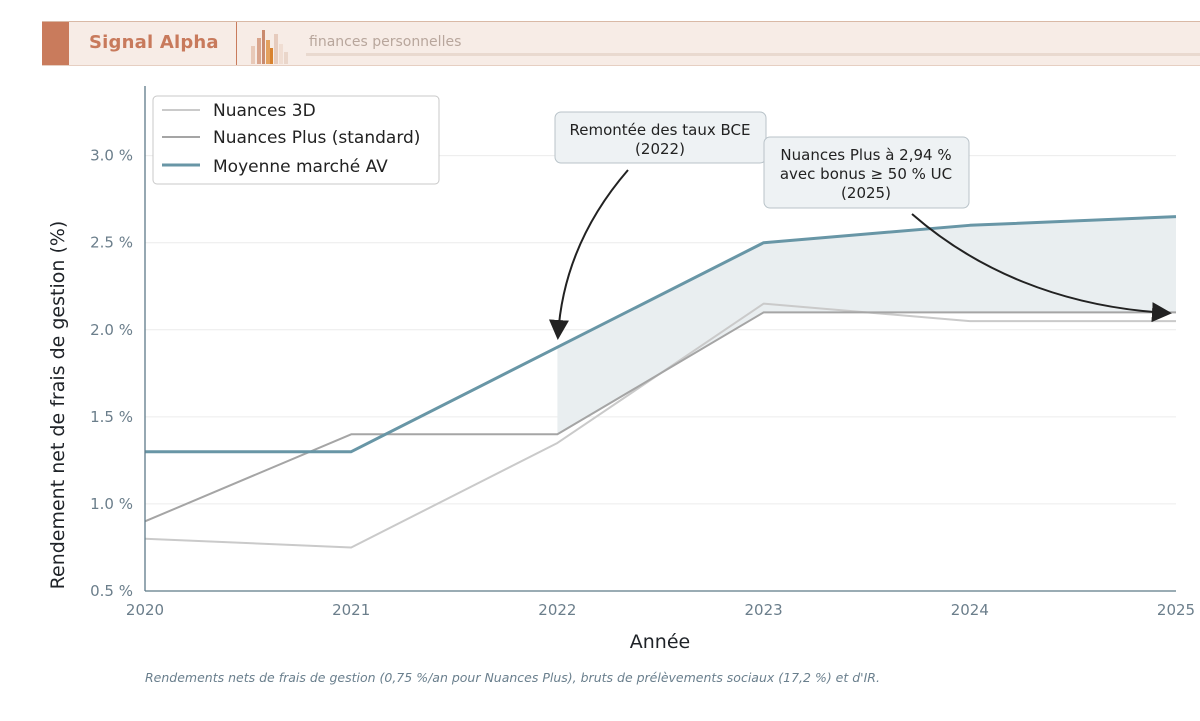 Image resolution: width=1200 pixels, height=721 pixels. I want to click on annotation-bonus-arrow, so click(1041, 268).